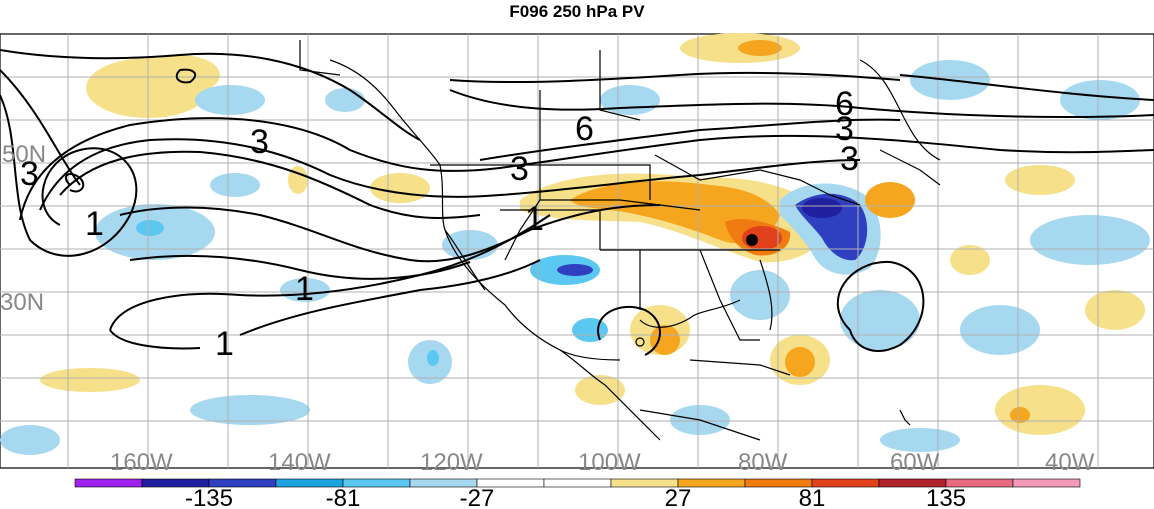 This screenshot has height=509, width=1154. I want to click on colorbar-tick-label: -27, so click(477, 497).